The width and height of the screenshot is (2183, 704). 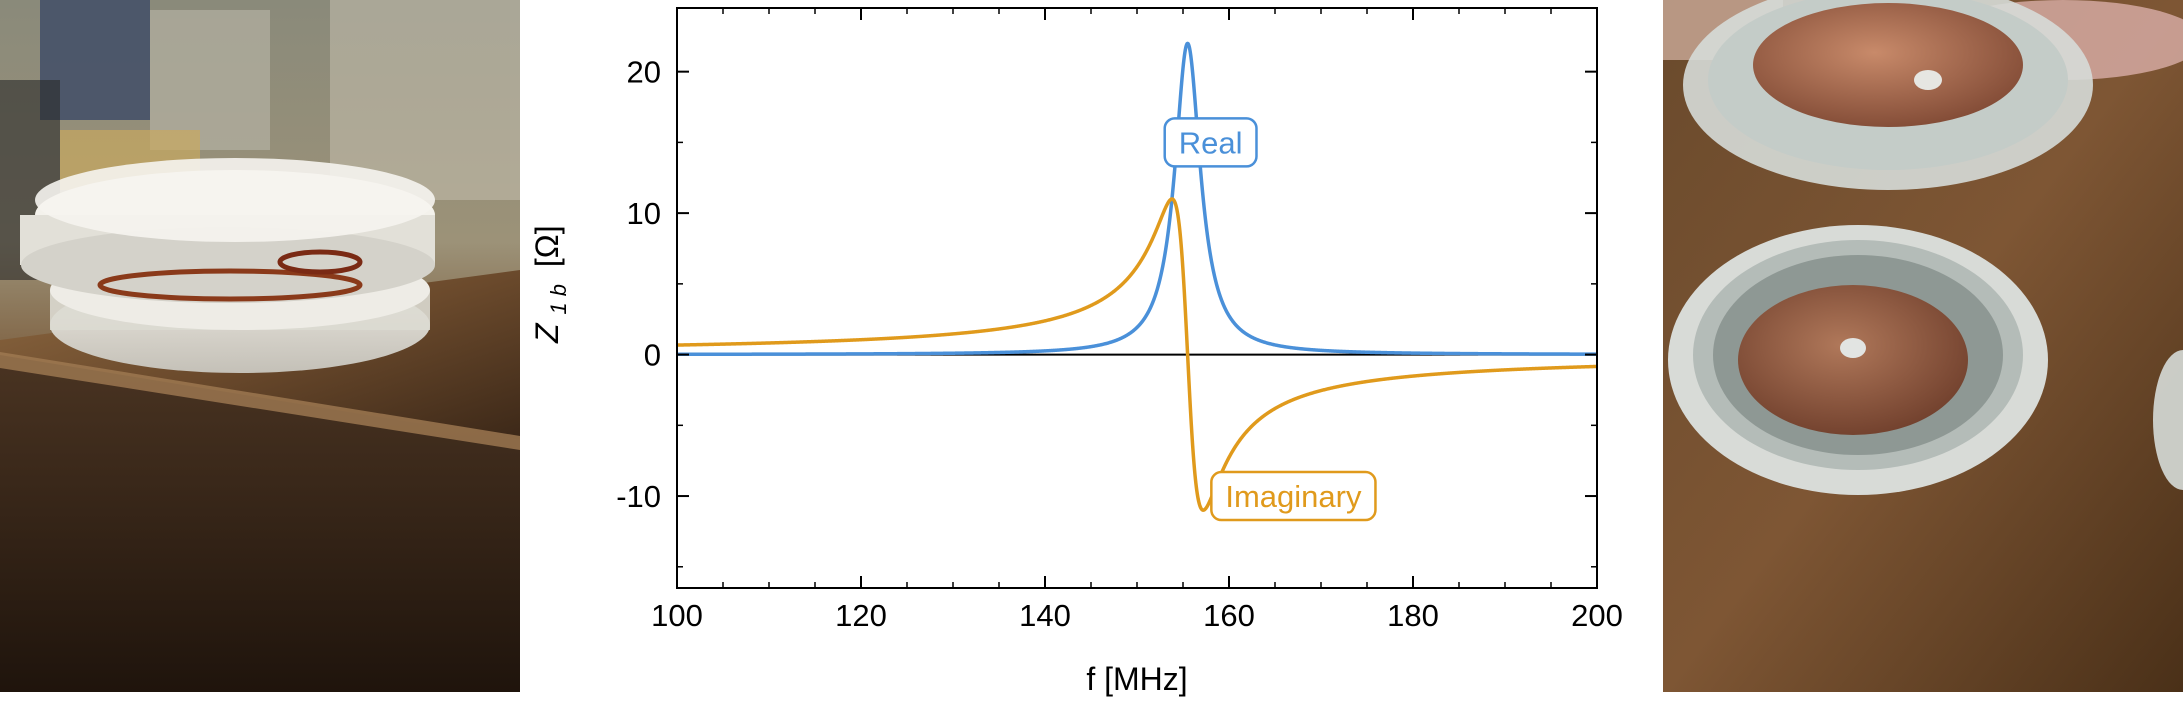 I want to click on x-tick-label: 180, so click(x=1413, y=615).